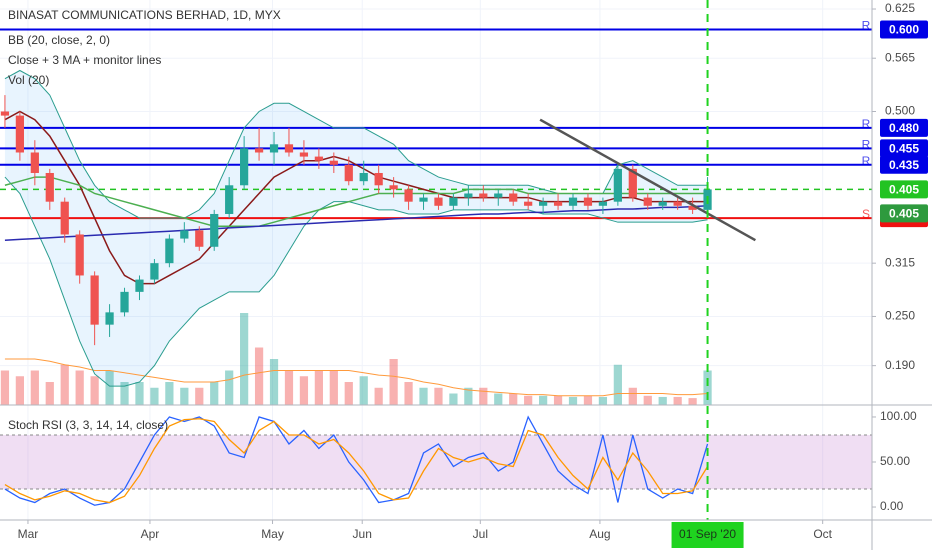 The height and width of the screenshot is (550, 932). I want to click on chart-title: BINASAT COMMUNICATIONS BERHAD, 1D, MYX, so click(144, 15).